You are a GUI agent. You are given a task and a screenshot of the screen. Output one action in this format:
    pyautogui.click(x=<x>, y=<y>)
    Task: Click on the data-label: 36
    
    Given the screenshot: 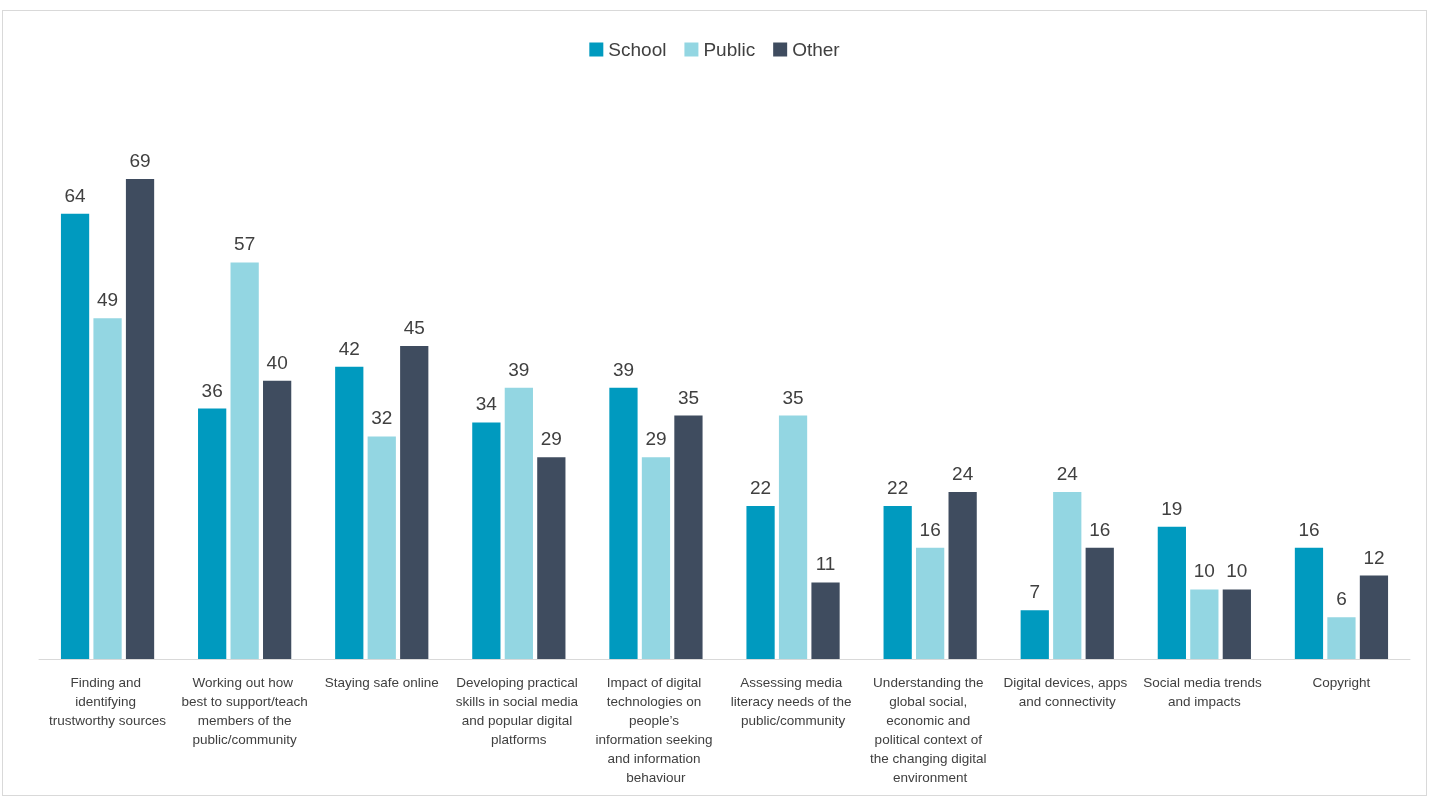 What is the action you would take?
    pyautogui.click(x=212, y=390)
    